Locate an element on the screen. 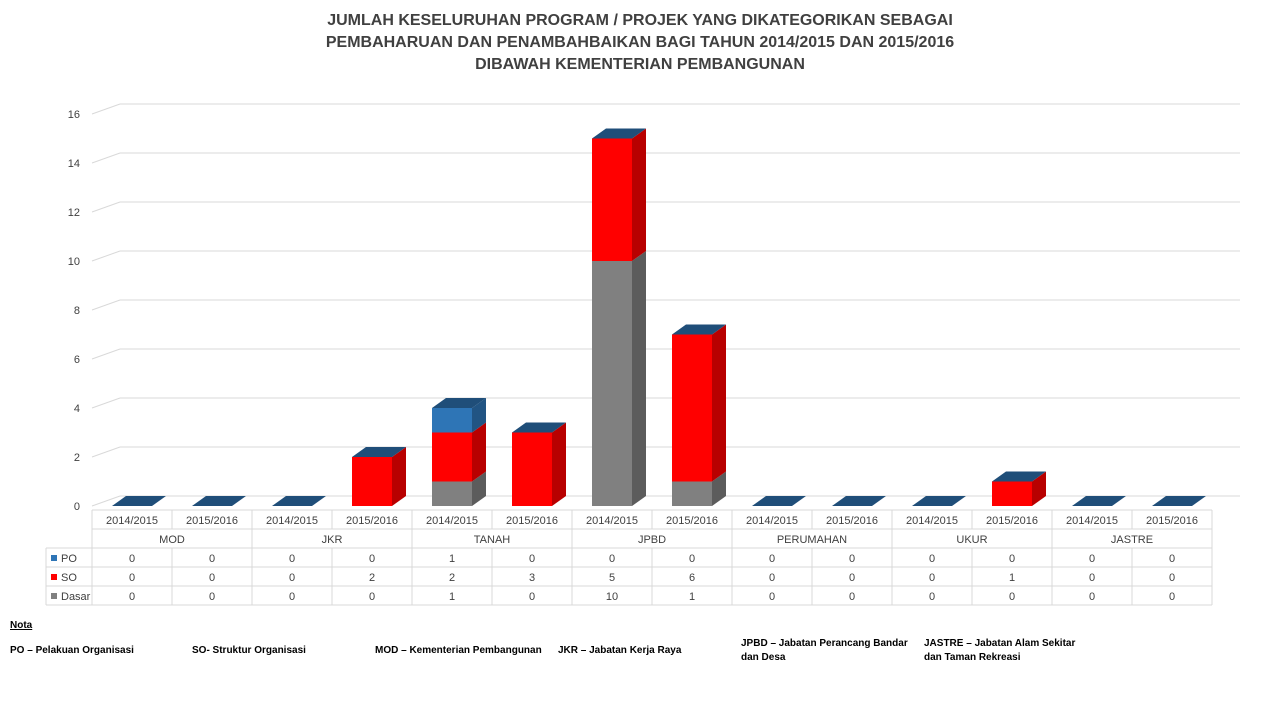 The width and height of the screenshot is (1280, 720). y-tick-label: 2 is located at coordinates (77, 458).